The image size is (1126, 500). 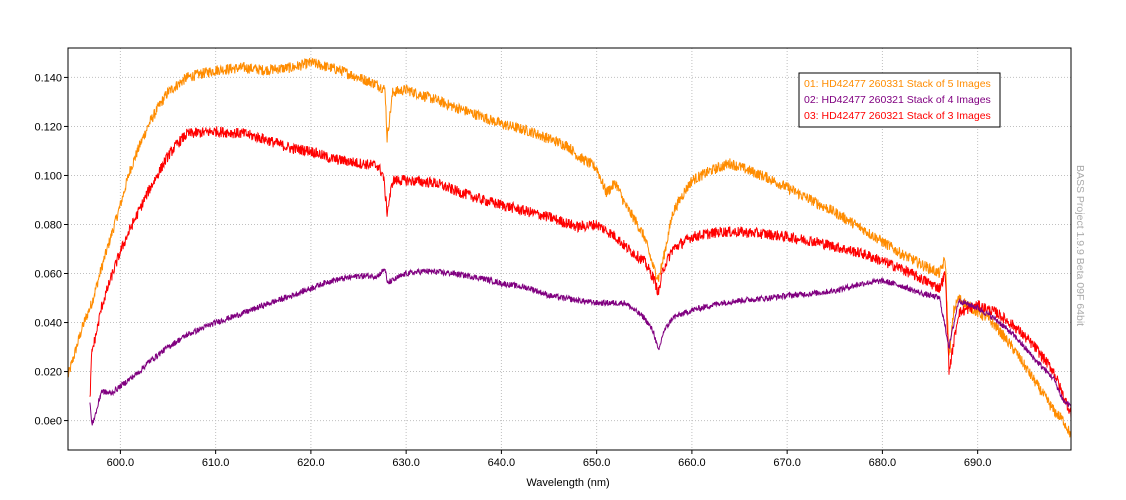 I want to click on y-tick-label: 0.140, so click(x=48, y=78).